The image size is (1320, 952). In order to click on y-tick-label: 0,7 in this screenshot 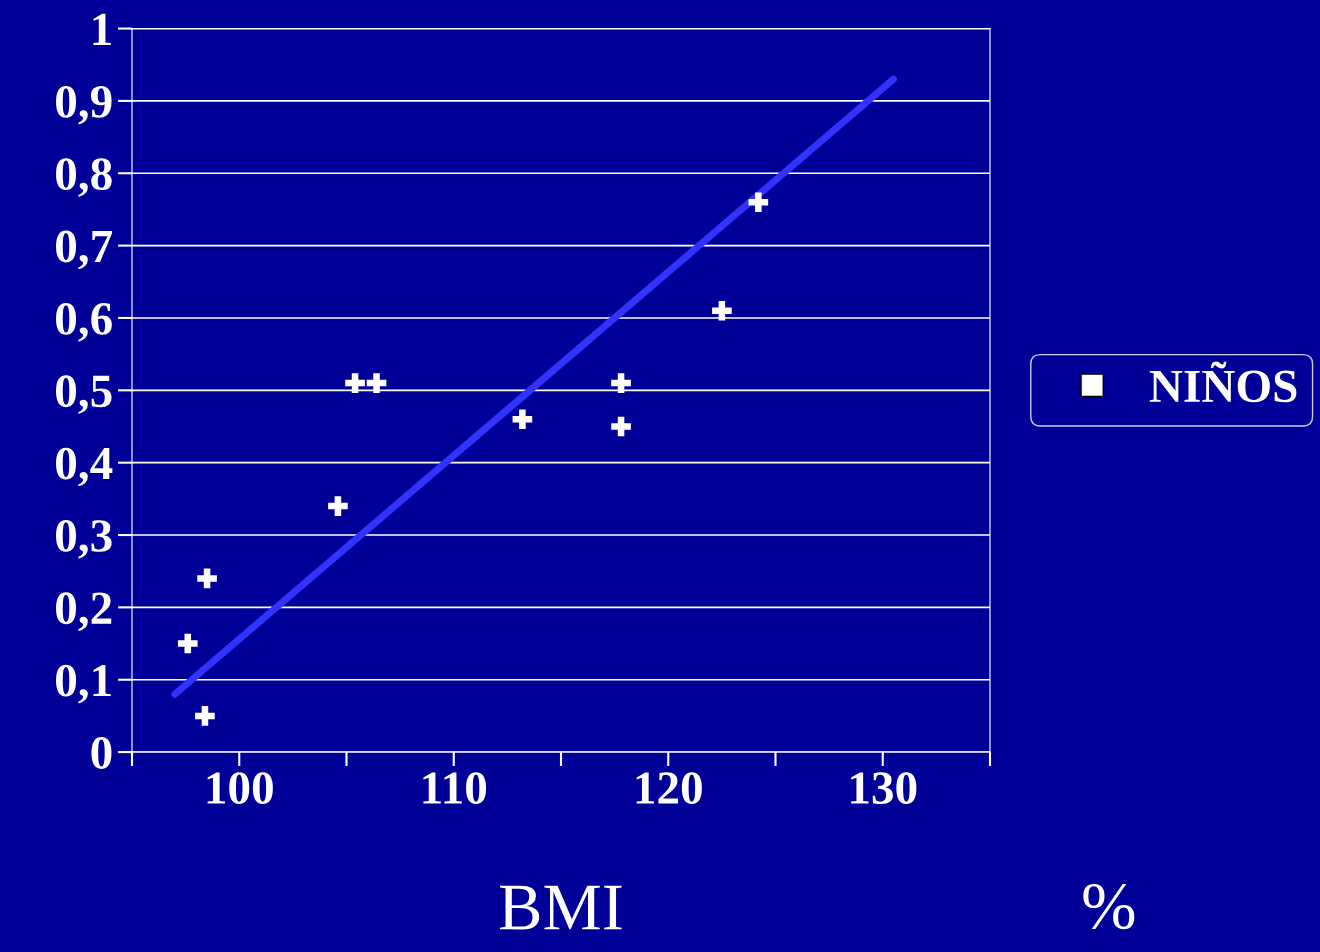, I will do `click(84, 250)`.